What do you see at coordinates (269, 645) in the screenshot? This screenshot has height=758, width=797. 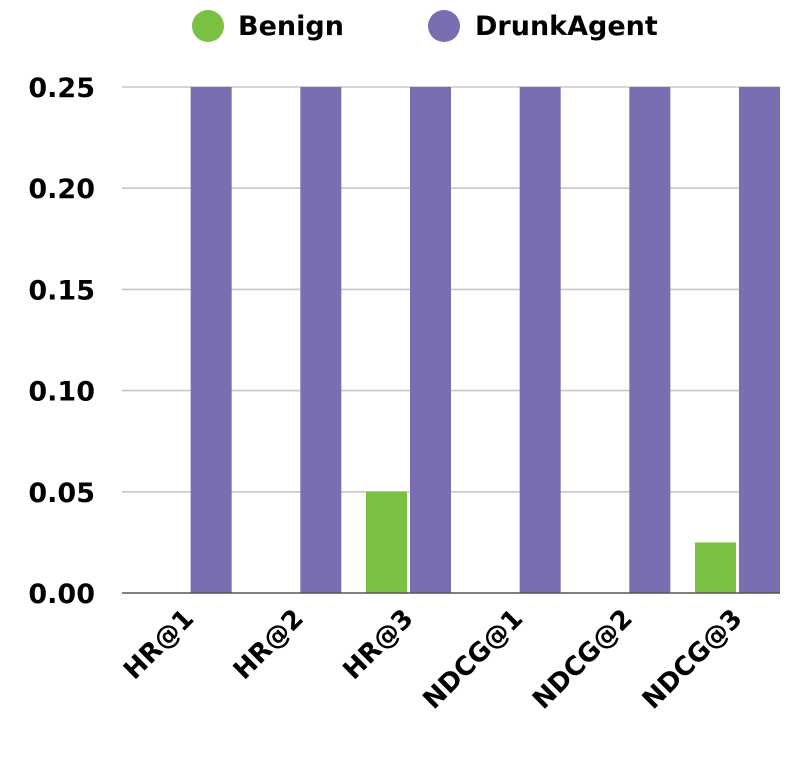 I see `x-tick-label: HR@2` at bounding box center [269, 645].